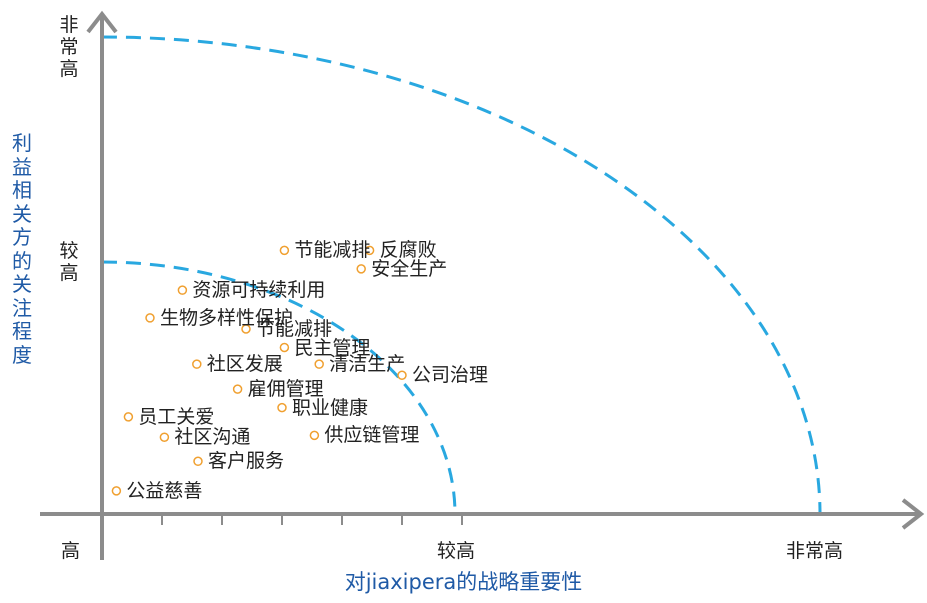 The image size is (927, 603). I want to click on y-tick-very-high: 非常高, so click(69, 47).